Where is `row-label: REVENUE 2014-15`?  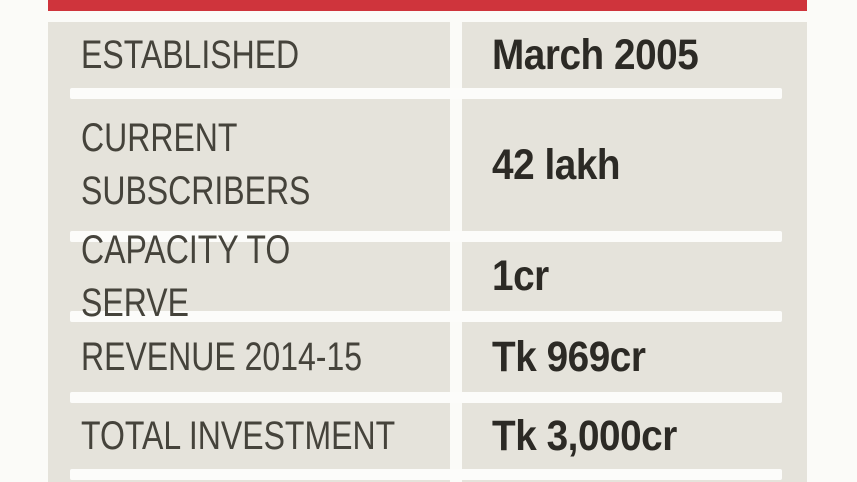 row-label: REVENUE 2014-15 is located at coordinates (222, 357).